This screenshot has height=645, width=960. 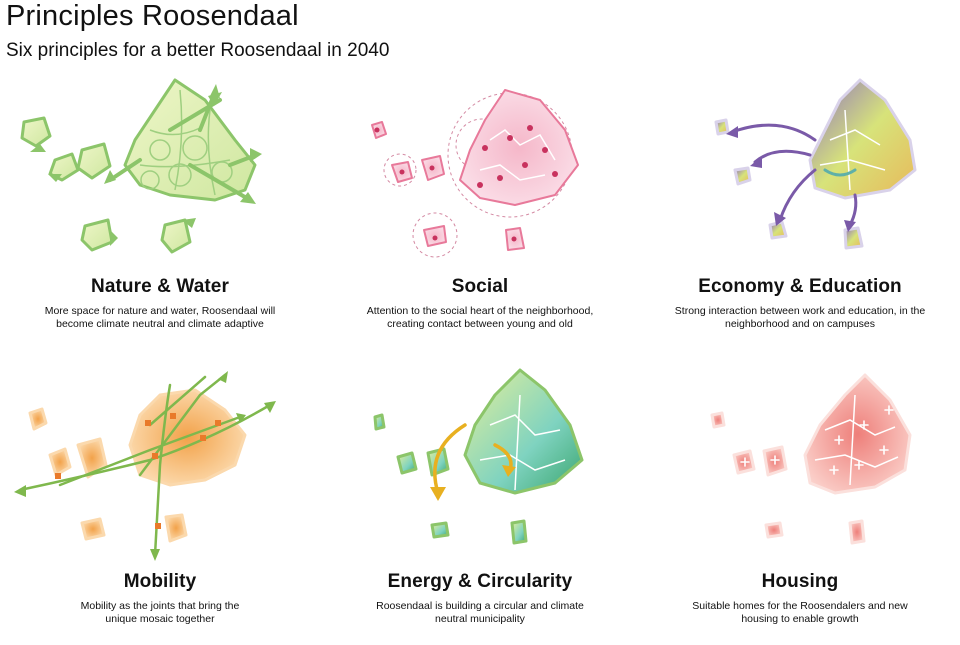 What do you see at coordinates (141, 166) in the screenshot?
I see `nature-water-illustration` at bounding box center [141, 166].